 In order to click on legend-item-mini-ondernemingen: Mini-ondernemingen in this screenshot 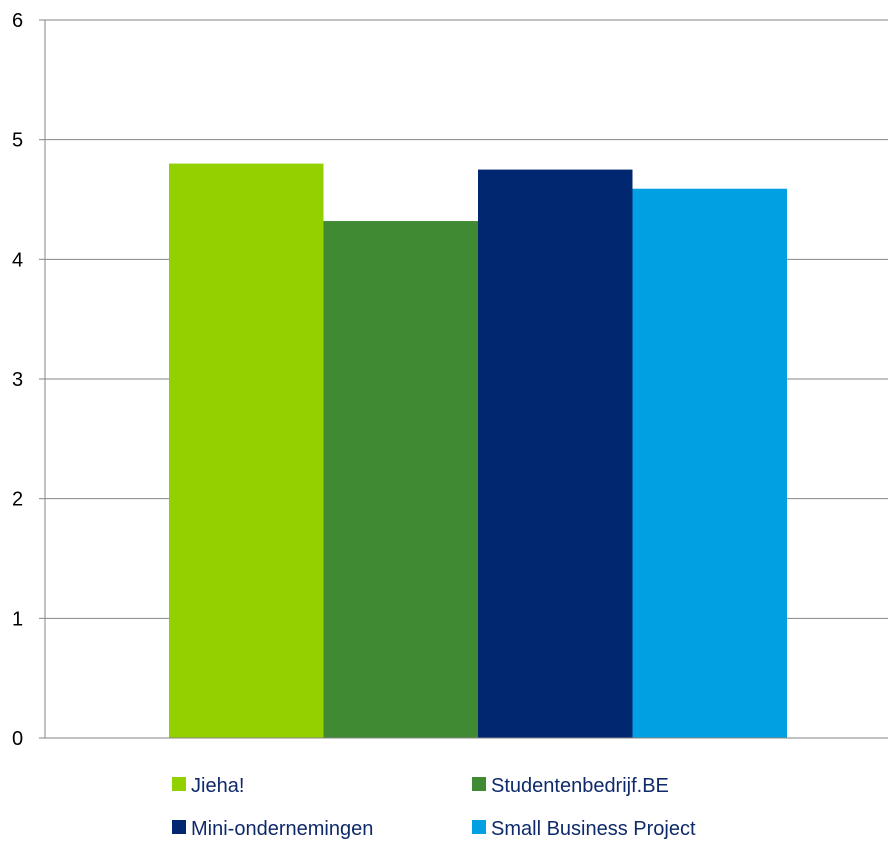, I will do `click(272, 829)`.